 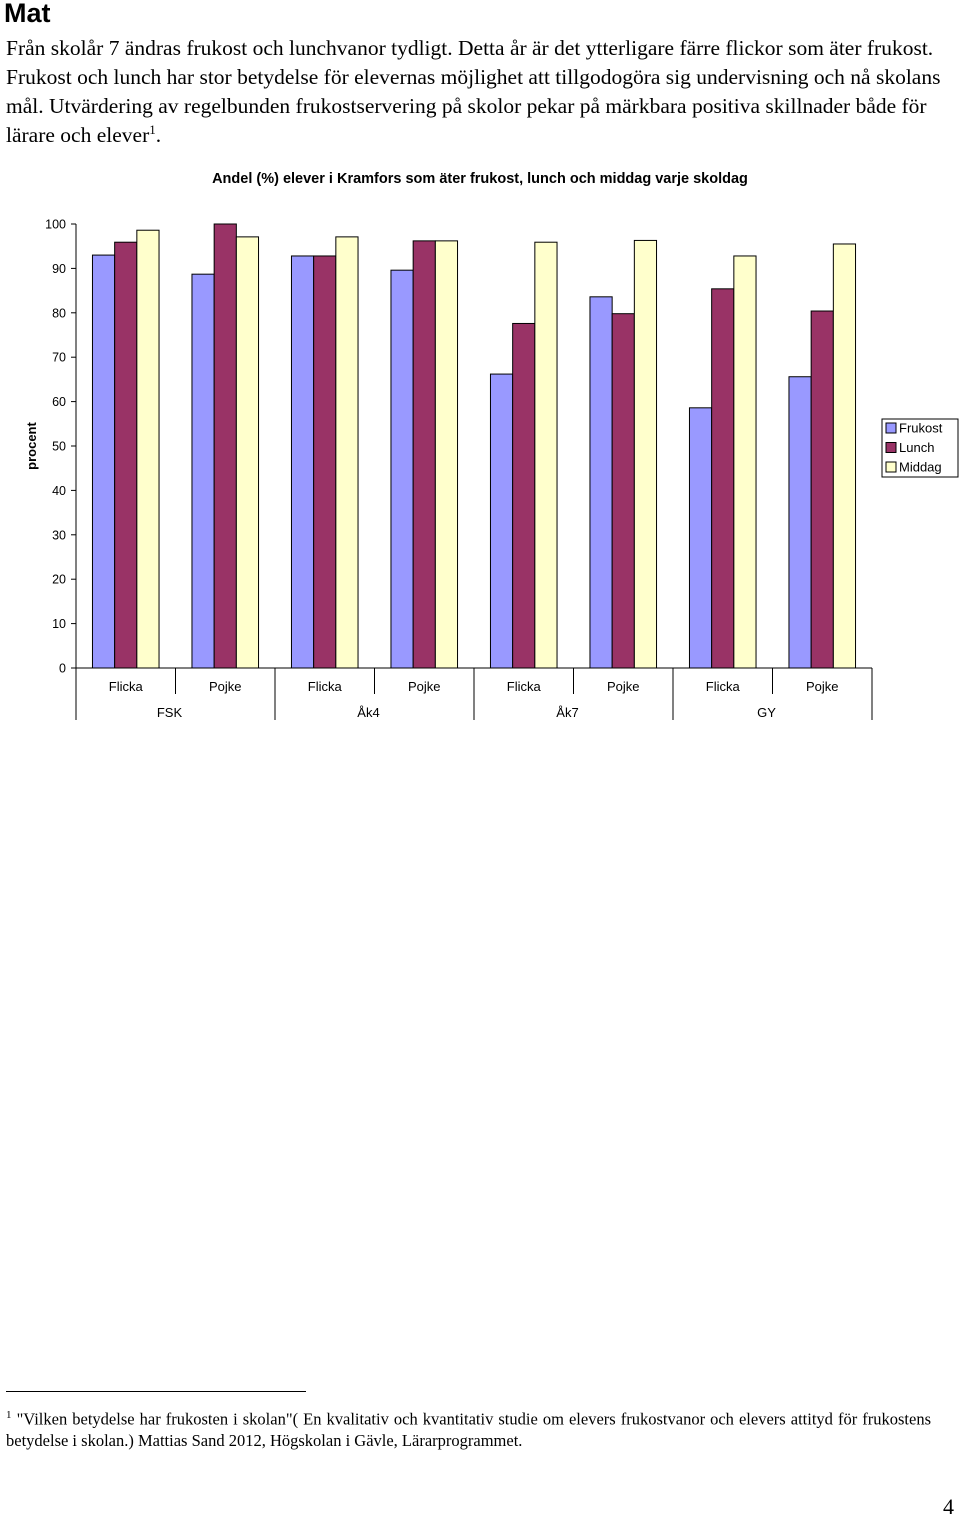 What do you see at coordinates (158, 135) in the screenshot?
I see `intro-end: .` at bounding box center [158, 135].